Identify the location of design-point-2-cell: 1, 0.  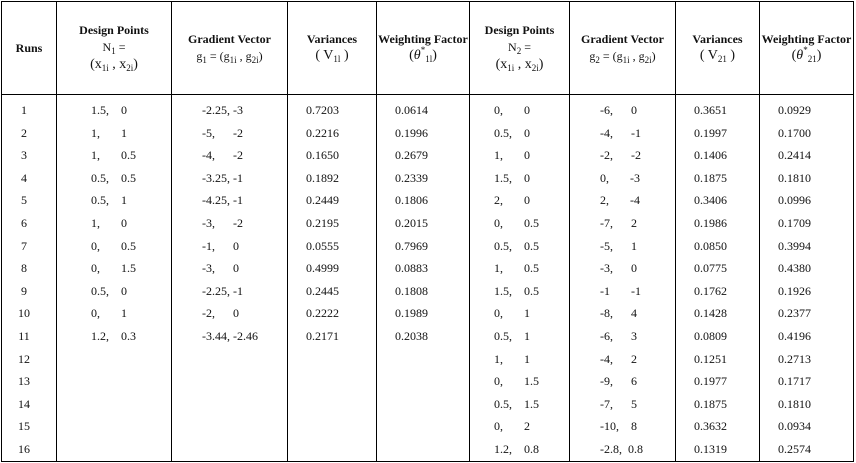
(519, 155).